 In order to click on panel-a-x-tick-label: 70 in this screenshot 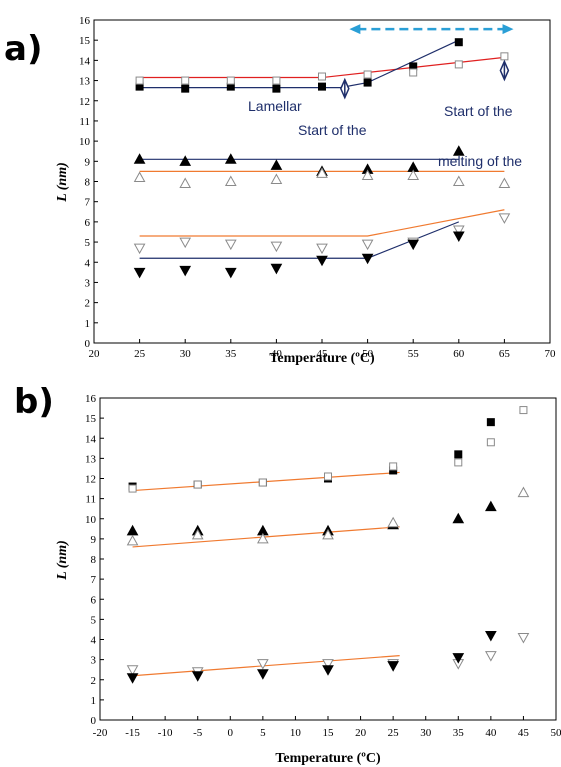, I will do `click(551, 354)`.